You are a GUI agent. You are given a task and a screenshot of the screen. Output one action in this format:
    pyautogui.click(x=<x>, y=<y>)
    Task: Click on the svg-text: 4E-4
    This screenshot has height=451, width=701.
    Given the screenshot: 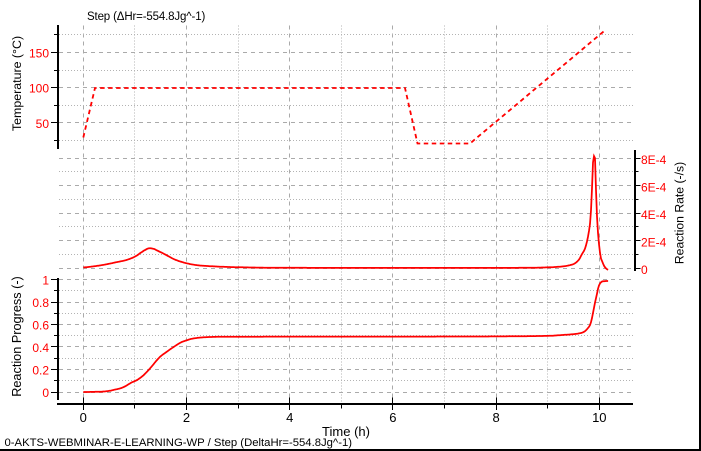 What is the action you would take?
    pyautogui.click(x=654, y=215)
    